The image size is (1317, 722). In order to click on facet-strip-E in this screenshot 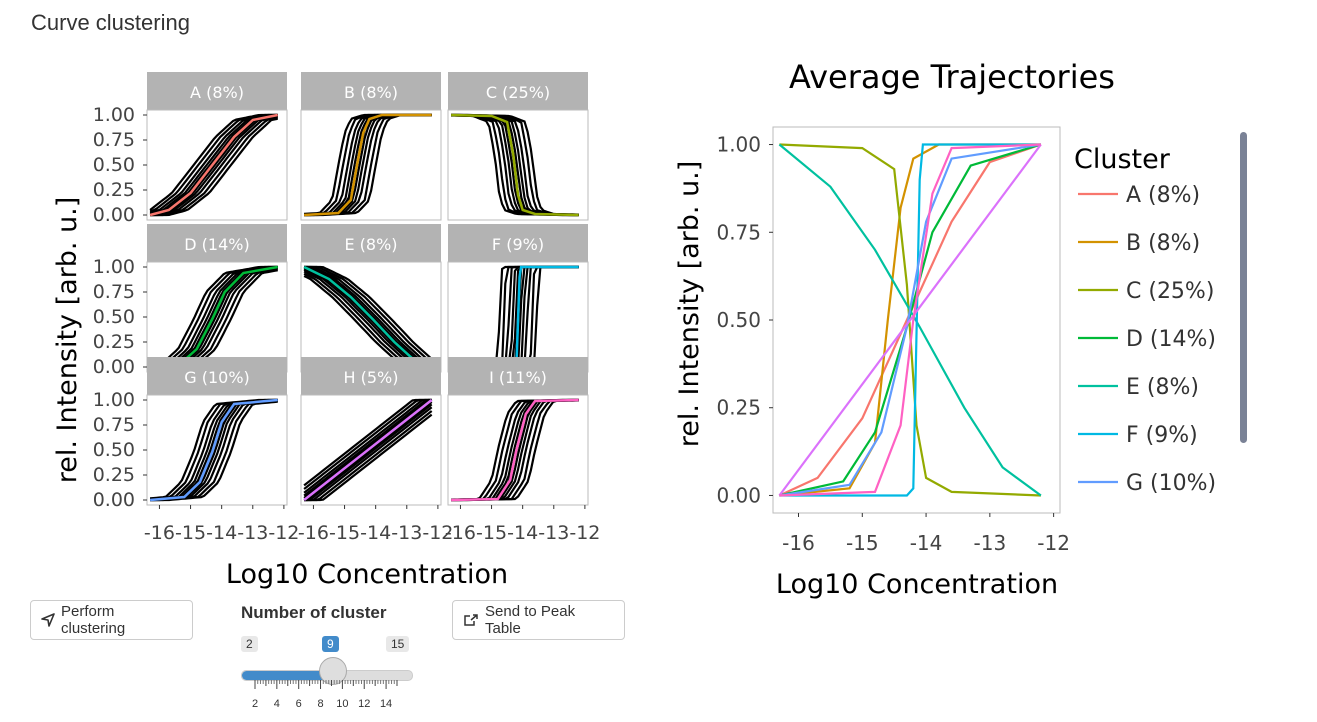, I will do `click(371, 243)`.